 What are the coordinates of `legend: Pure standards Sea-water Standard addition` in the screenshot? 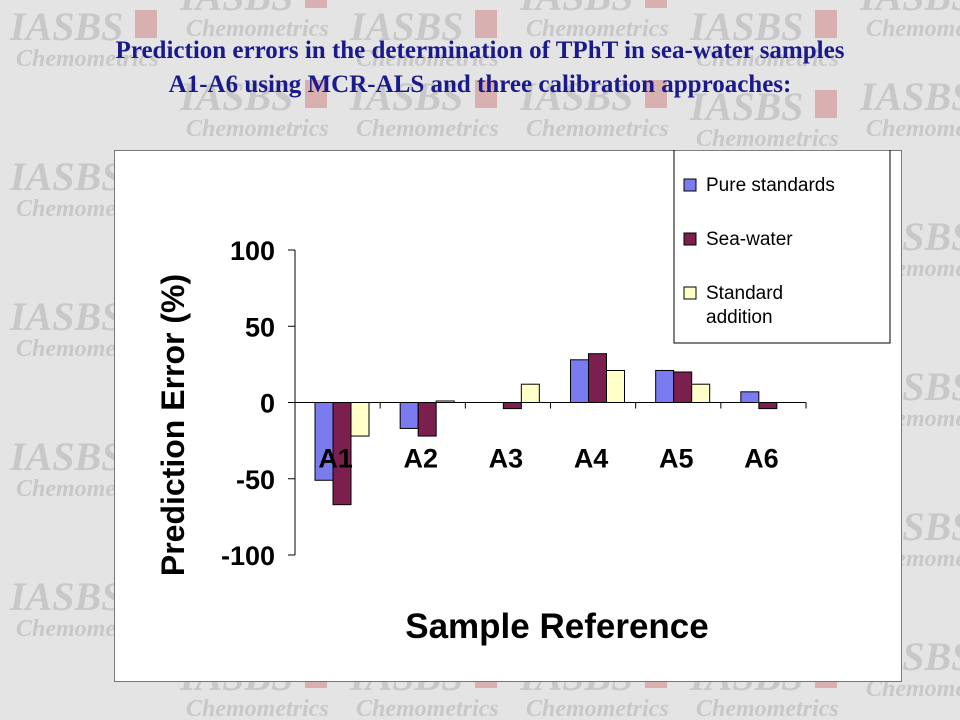 It's located at (782, 247).